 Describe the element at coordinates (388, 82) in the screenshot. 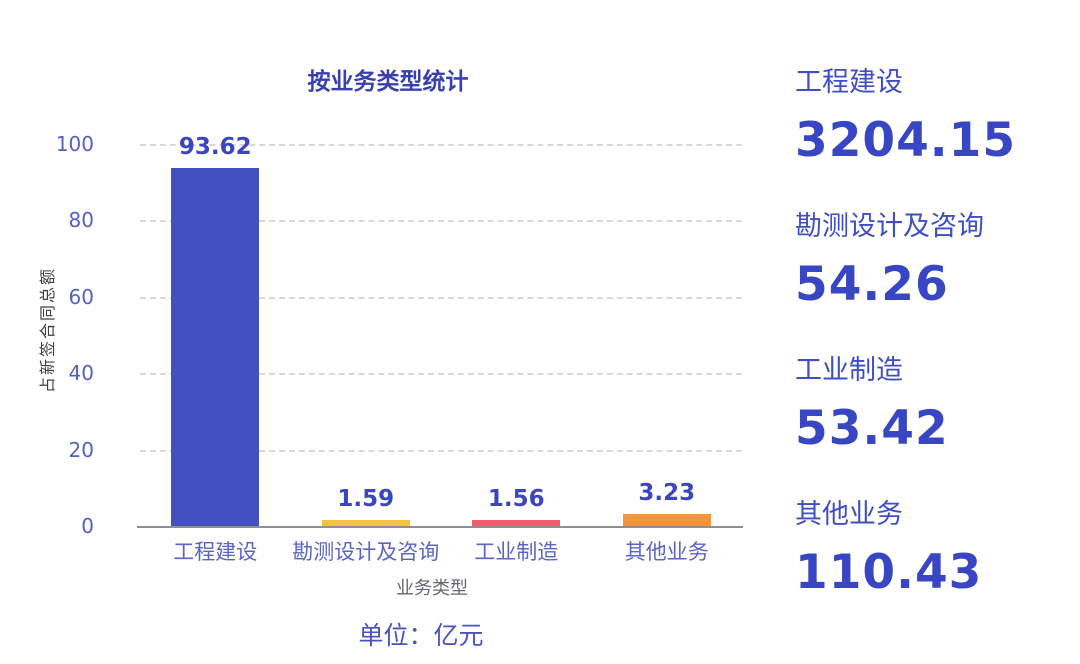

I see `chart-title: 按业务类型统计` at that location.